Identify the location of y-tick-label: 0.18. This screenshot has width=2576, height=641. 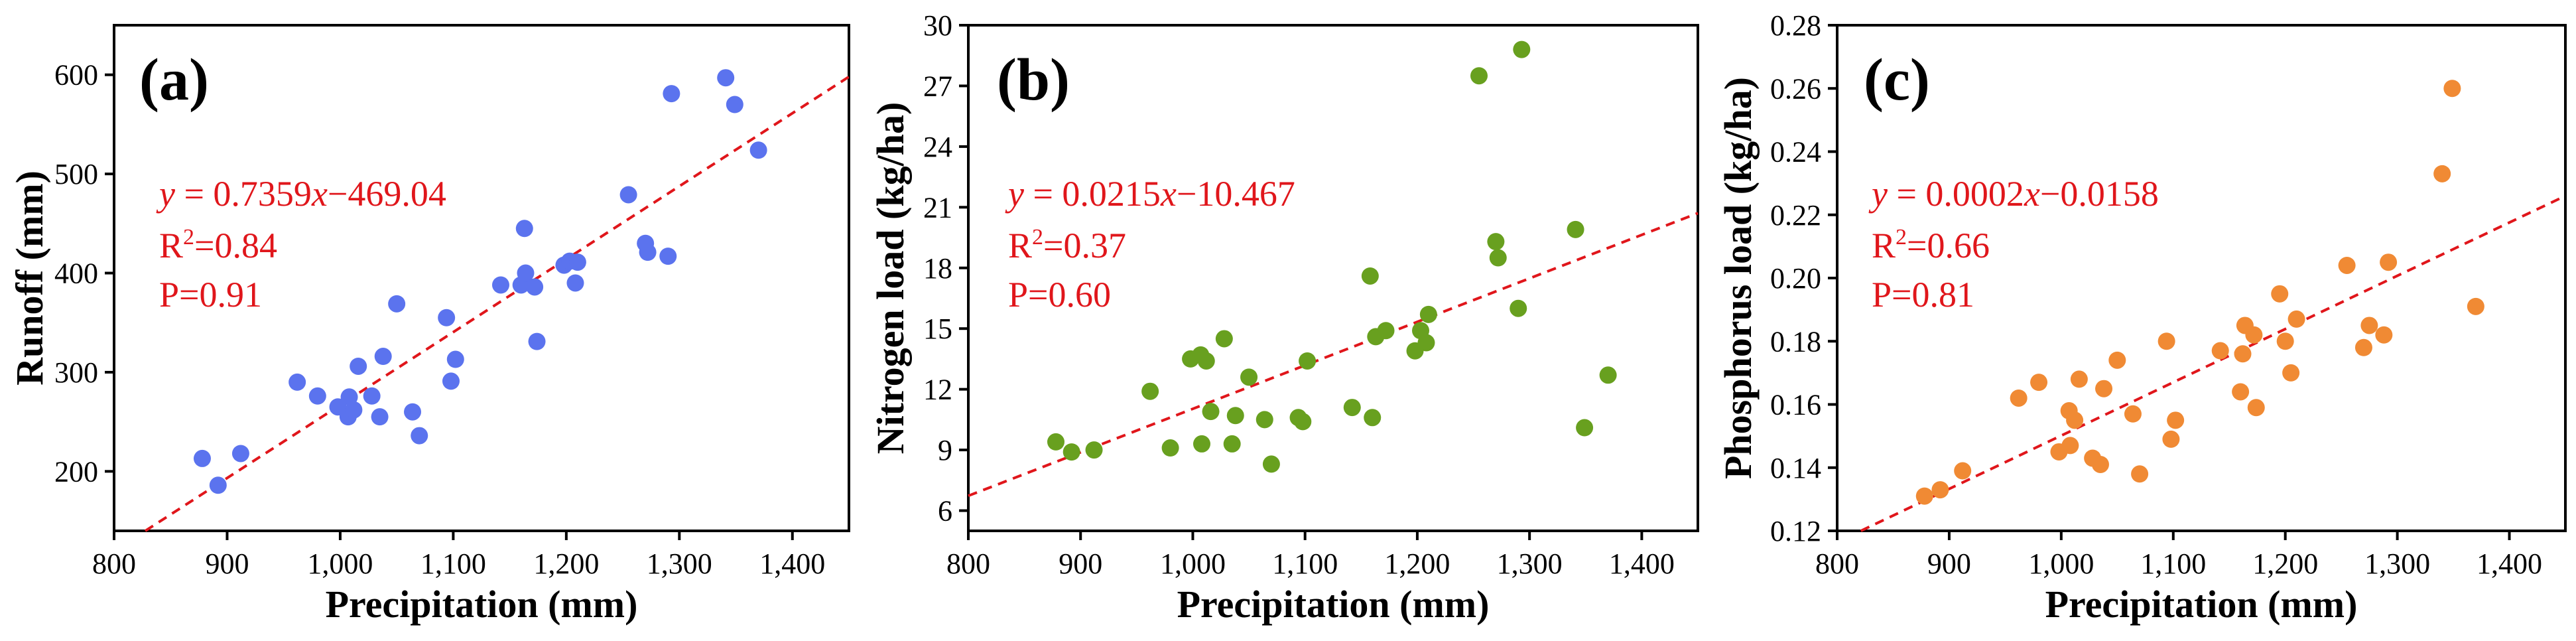
(1796, 341).